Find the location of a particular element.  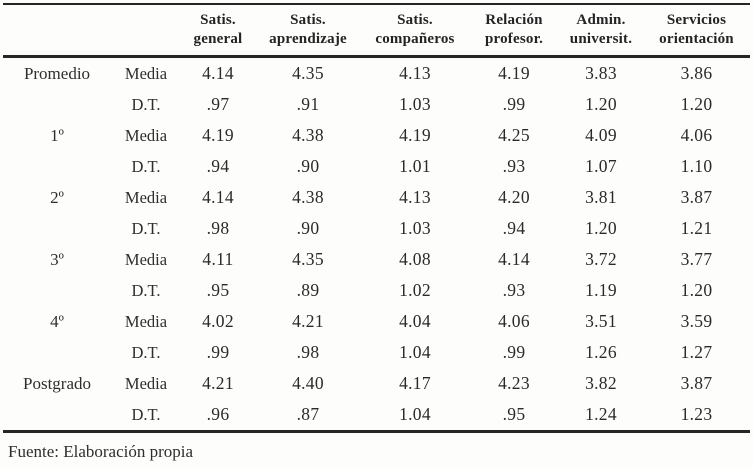

value-cell: 4.23 is located at coordinates (514, 383).